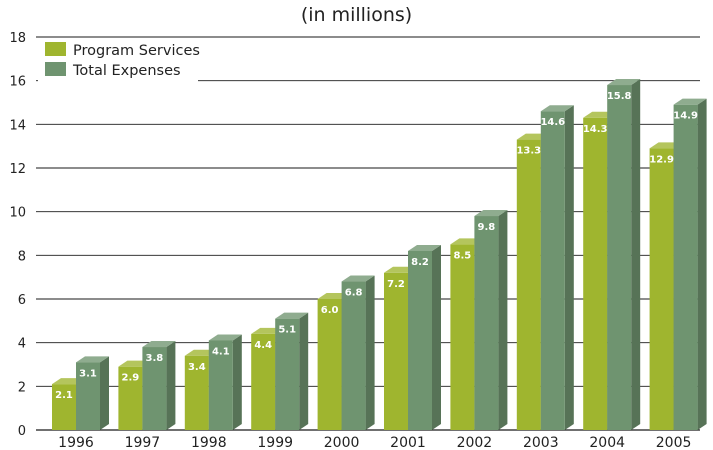  Describe the element at coordinates (287, 330) in the screenshot. I see `data-label: 5.1` at that location.